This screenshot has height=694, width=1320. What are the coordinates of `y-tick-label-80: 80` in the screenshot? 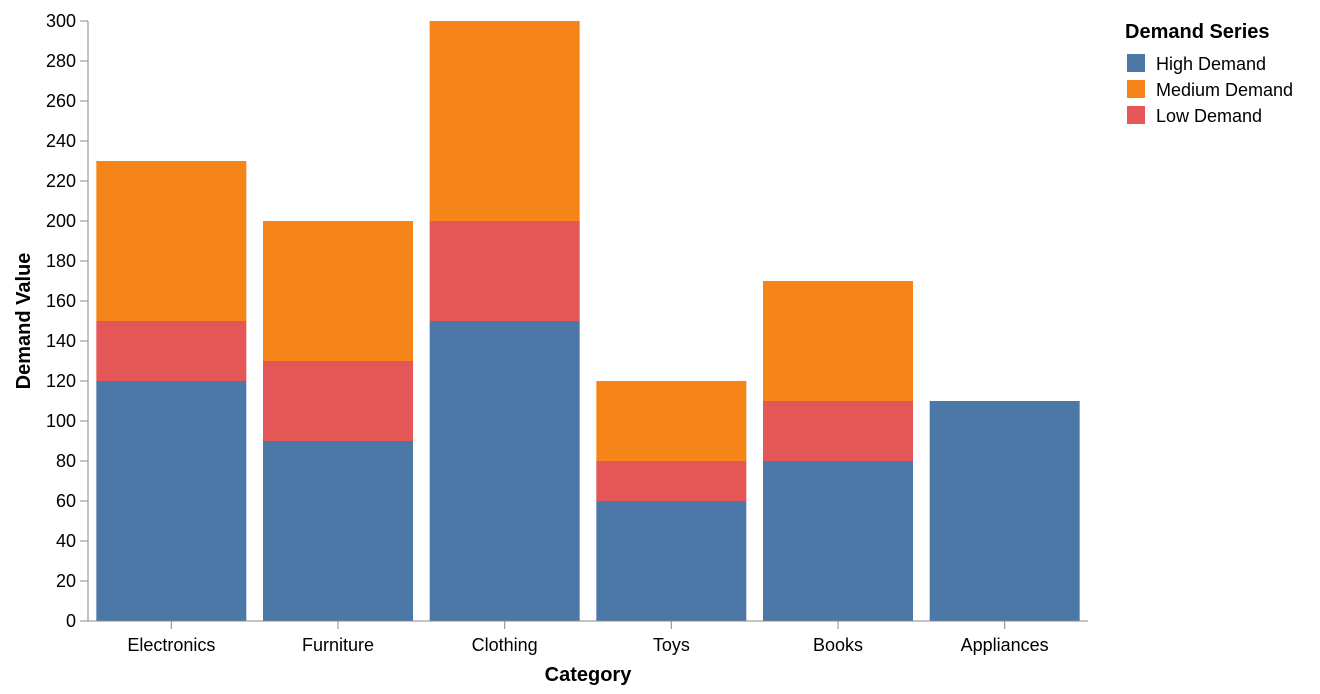 It's located at (66, 461).